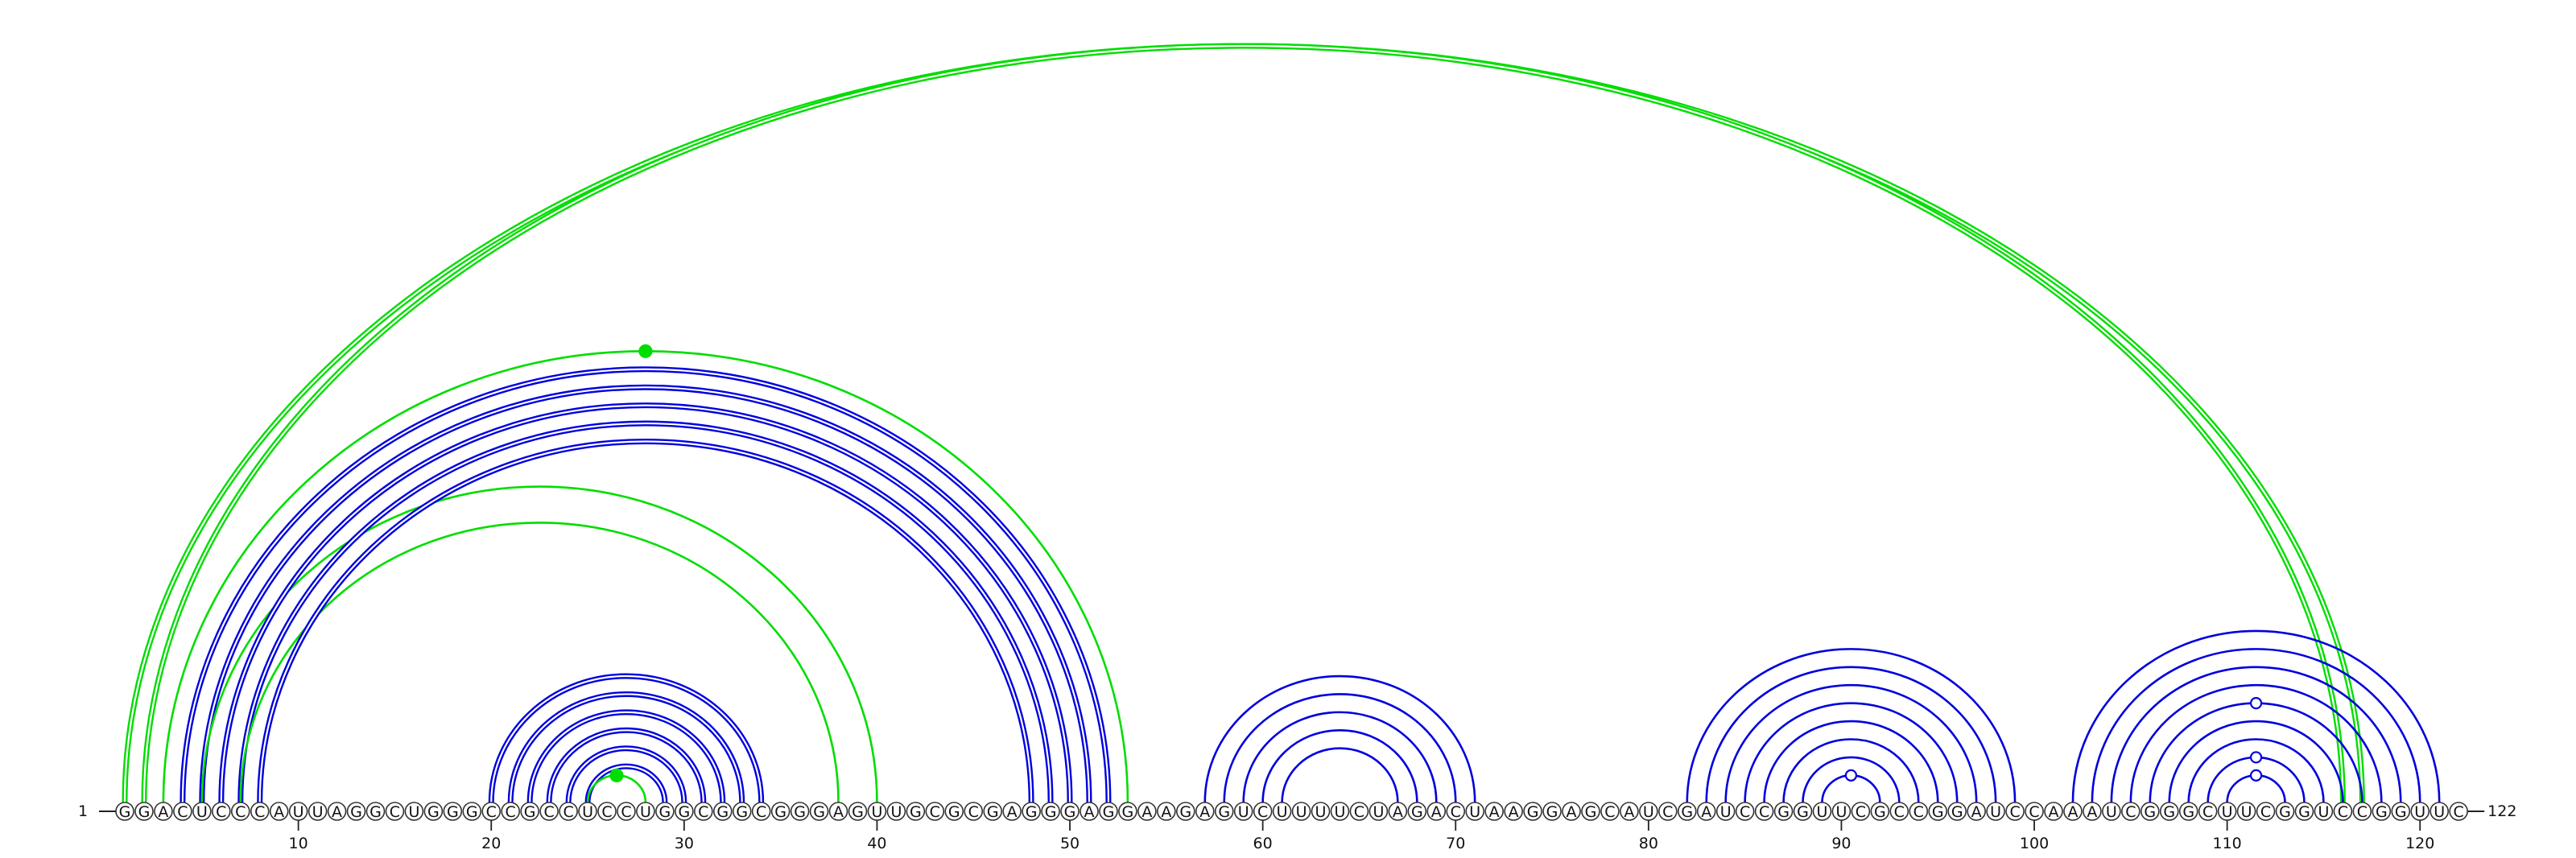  I want to click on tick-120: 120, so click(2419, 836).